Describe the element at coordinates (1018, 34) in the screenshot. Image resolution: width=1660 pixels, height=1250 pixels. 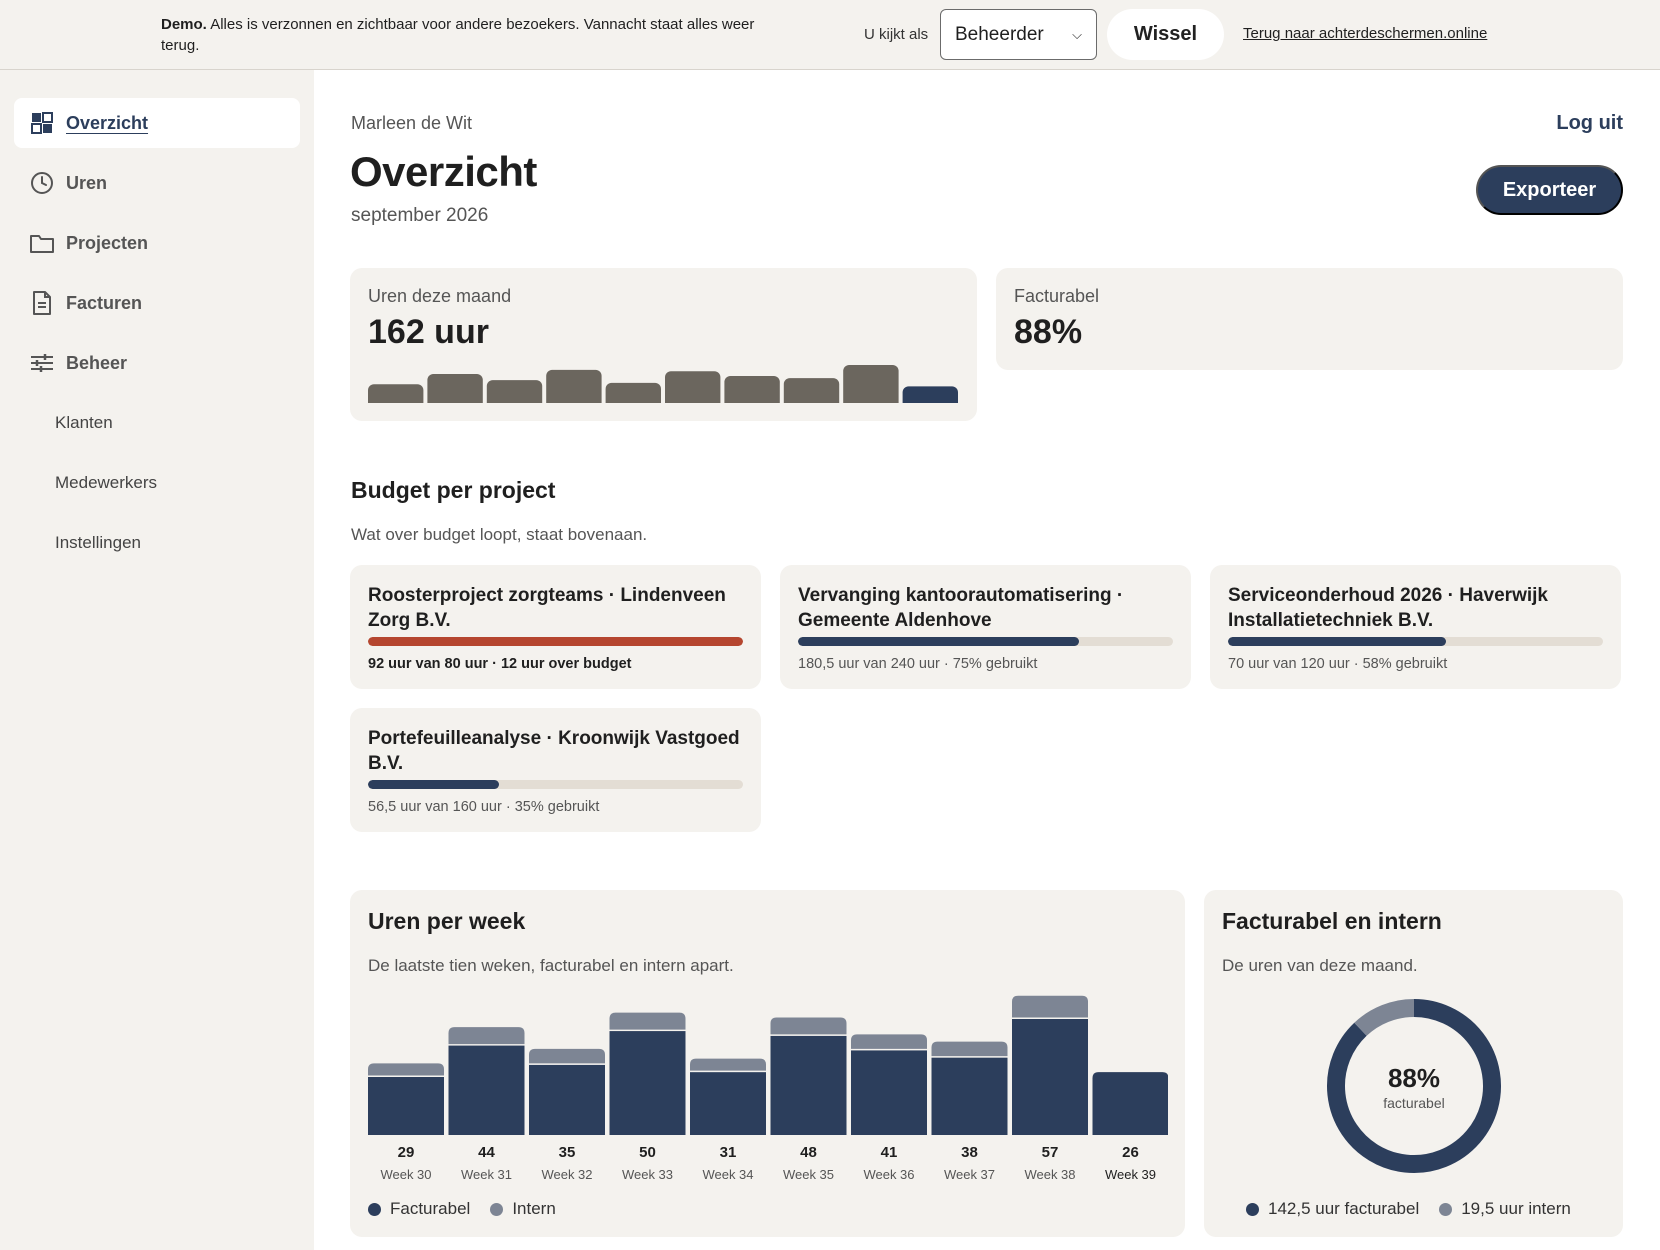
I see `role-select: Beheerder ⌵` at that location.